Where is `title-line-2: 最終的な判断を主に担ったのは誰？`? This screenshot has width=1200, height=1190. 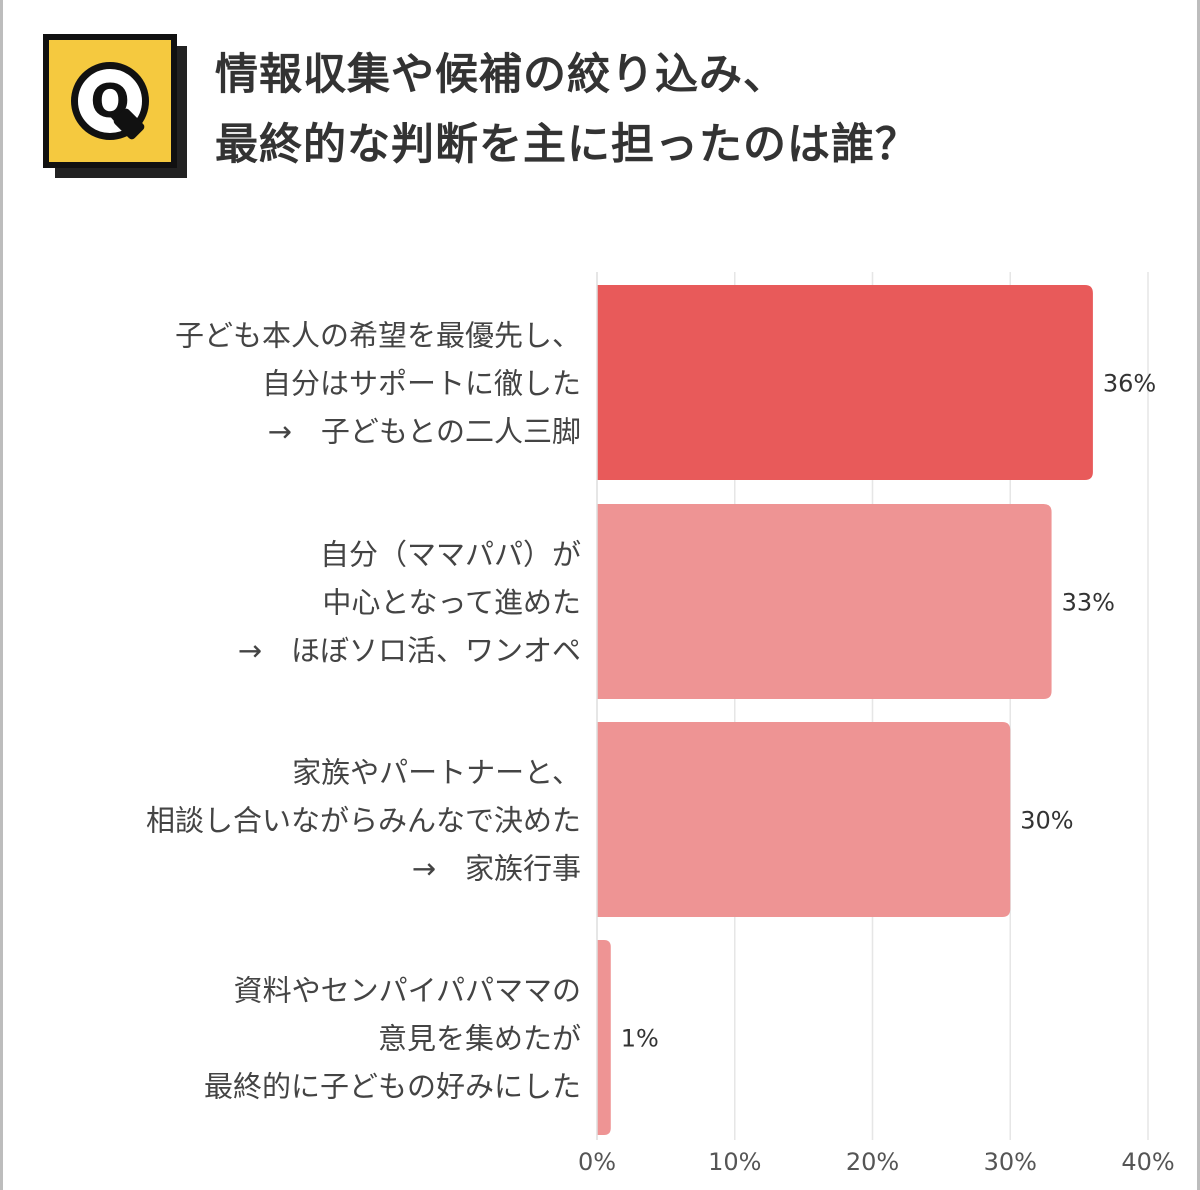 title-line-2: 最終的な判断を主に担ったのは誰？ is located at coordinates (567, 145).